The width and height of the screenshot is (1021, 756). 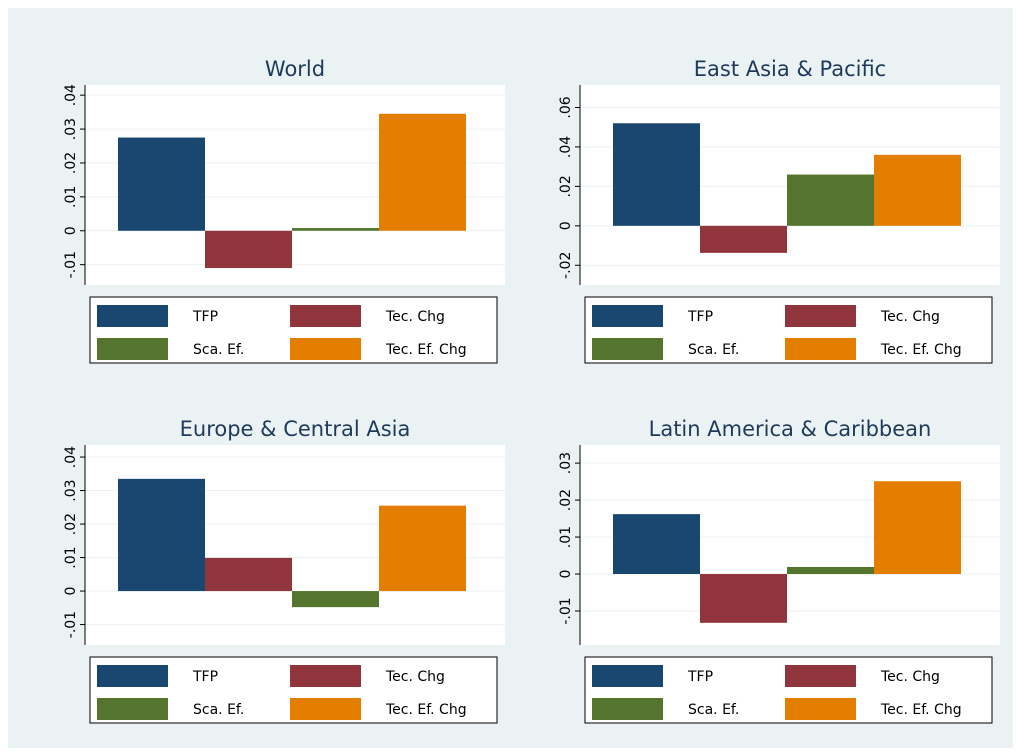 What do you see at coordinates (790, 69) in the screenshot?
I see `chart-title: East Asia & Pacific` at bounding box center [790, 69].